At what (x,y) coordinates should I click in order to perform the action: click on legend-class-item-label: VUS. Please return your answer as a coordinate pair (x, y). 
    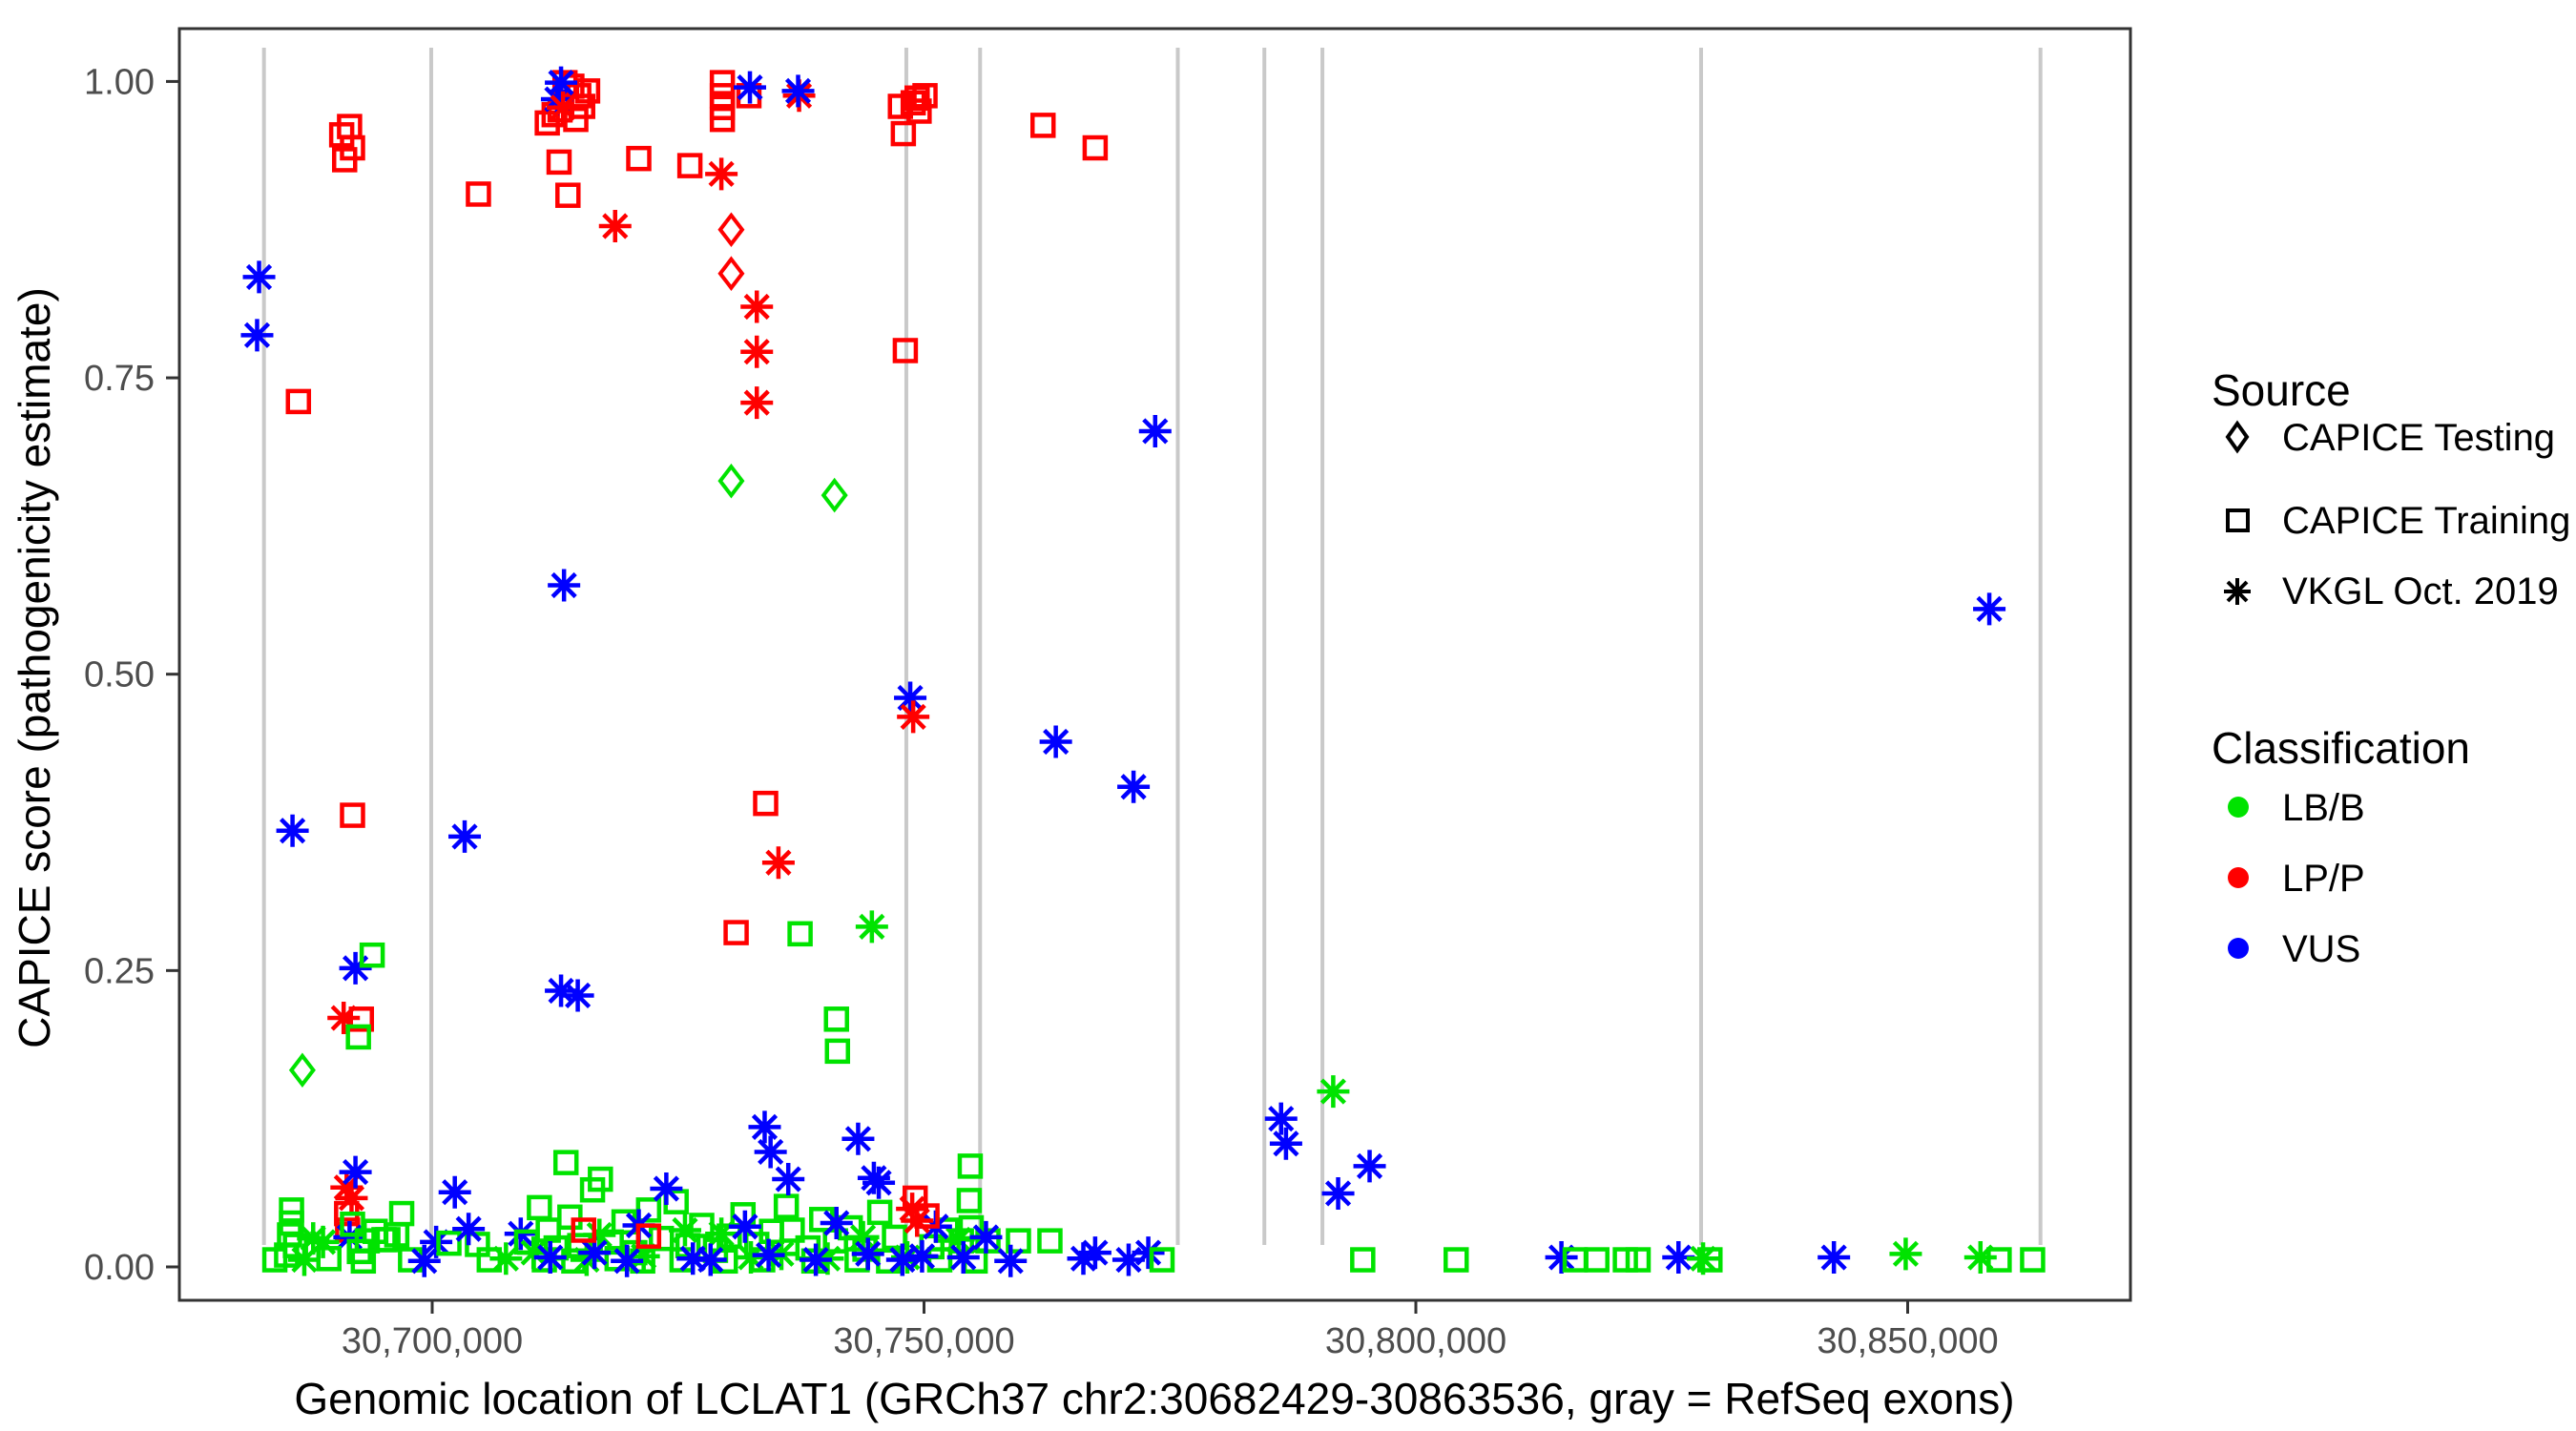
    Looking at the image, I should click on (2321, 949).